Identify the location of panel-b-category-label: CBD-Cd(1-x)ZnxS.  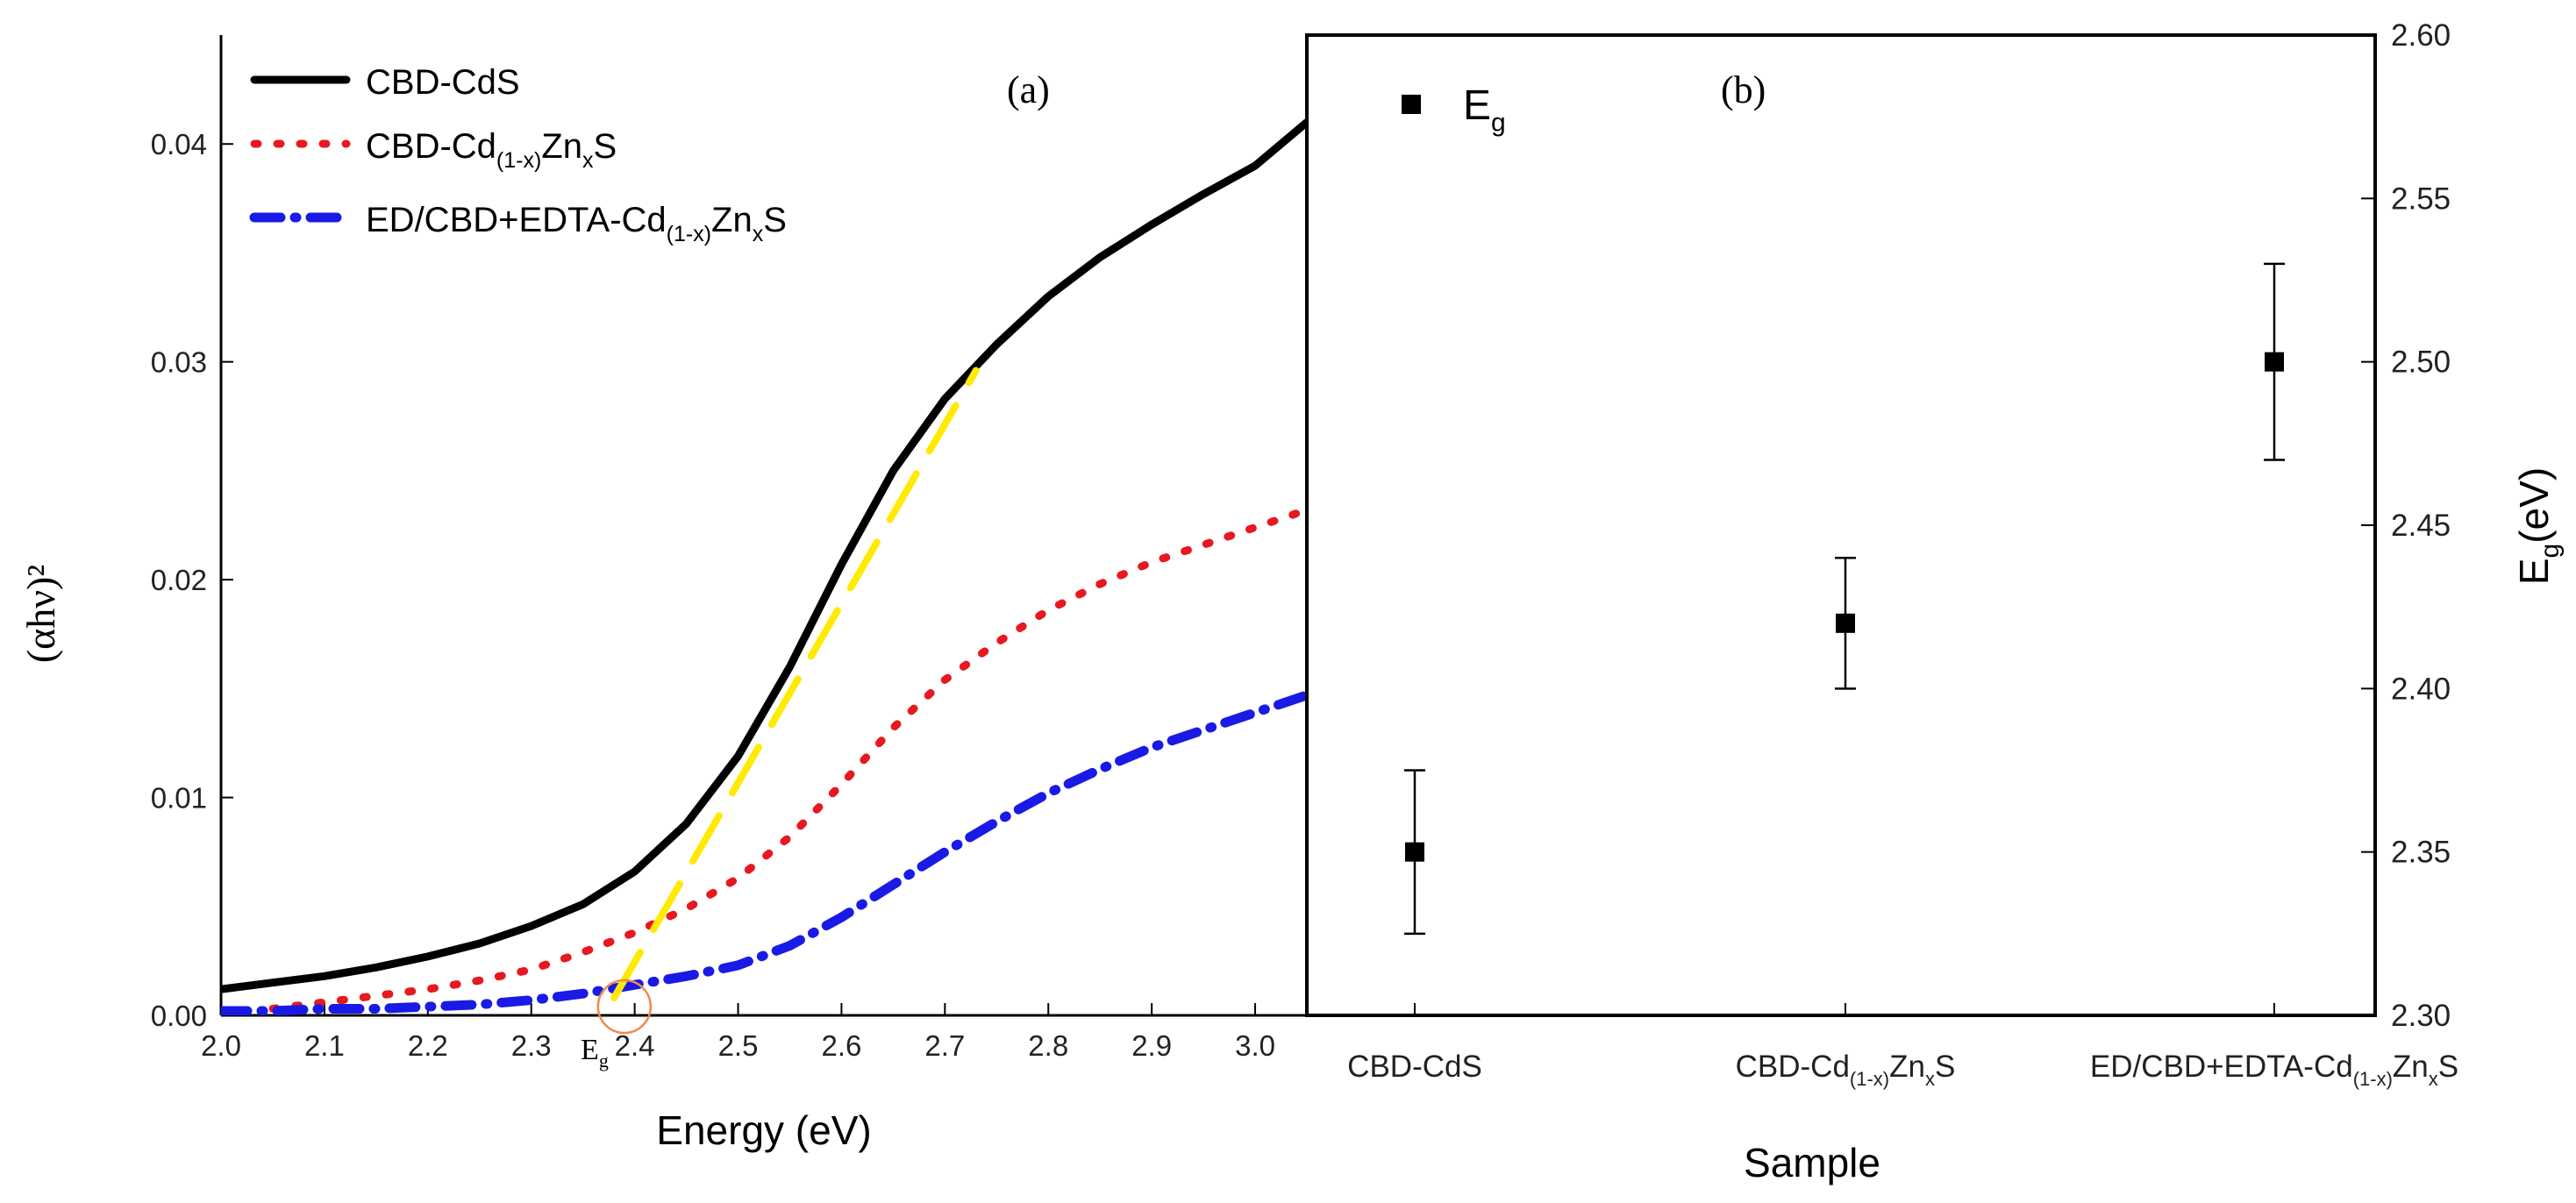
(1846, 1070).